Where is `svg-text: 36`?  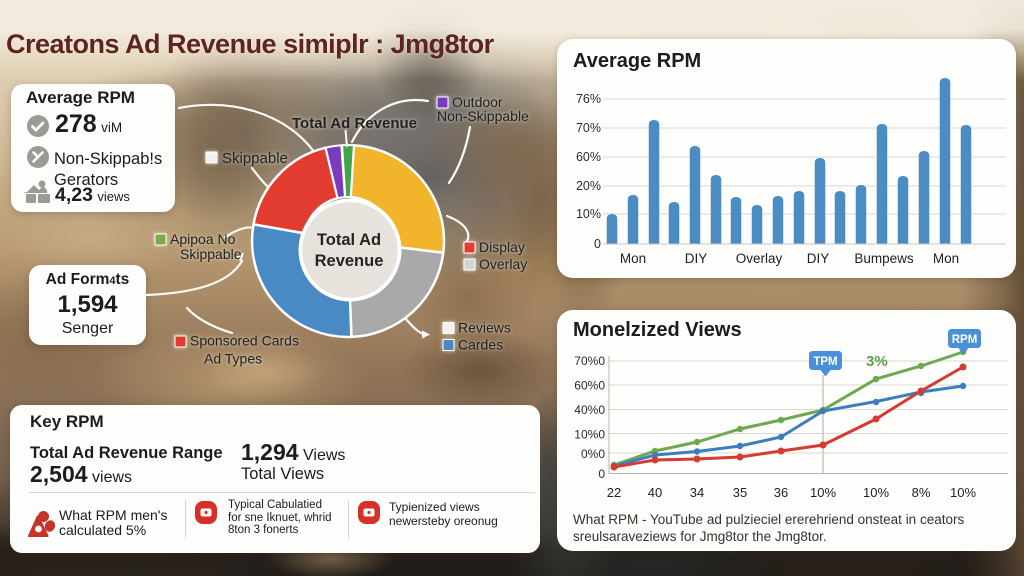
svg-text: 36 is located at coordinates (781, 492).